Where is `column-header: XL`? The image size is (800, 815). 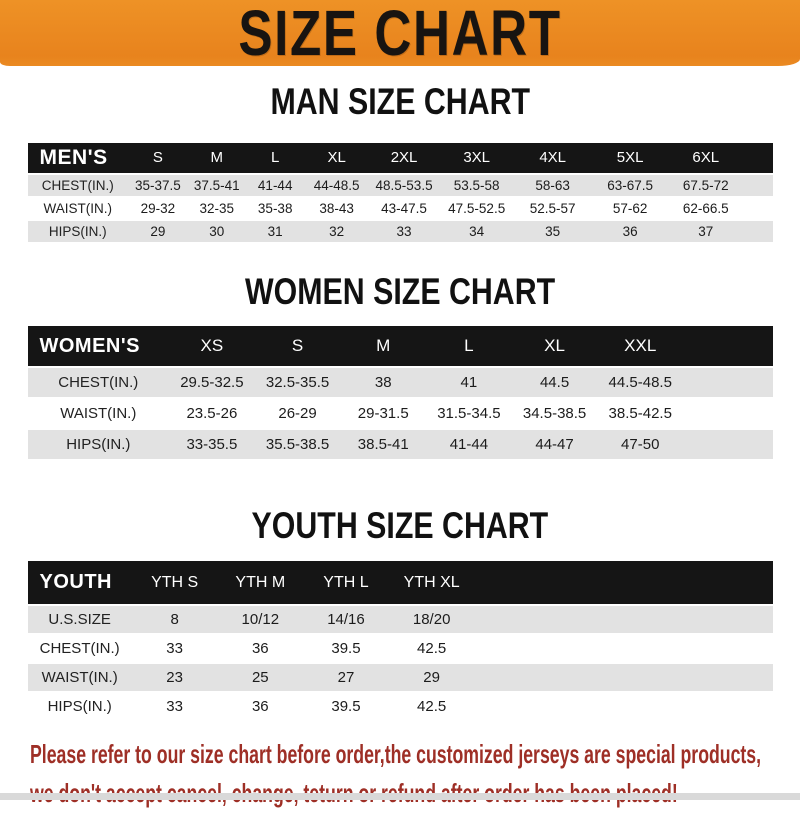
column-header: XL is located at coordinates (336, 158).